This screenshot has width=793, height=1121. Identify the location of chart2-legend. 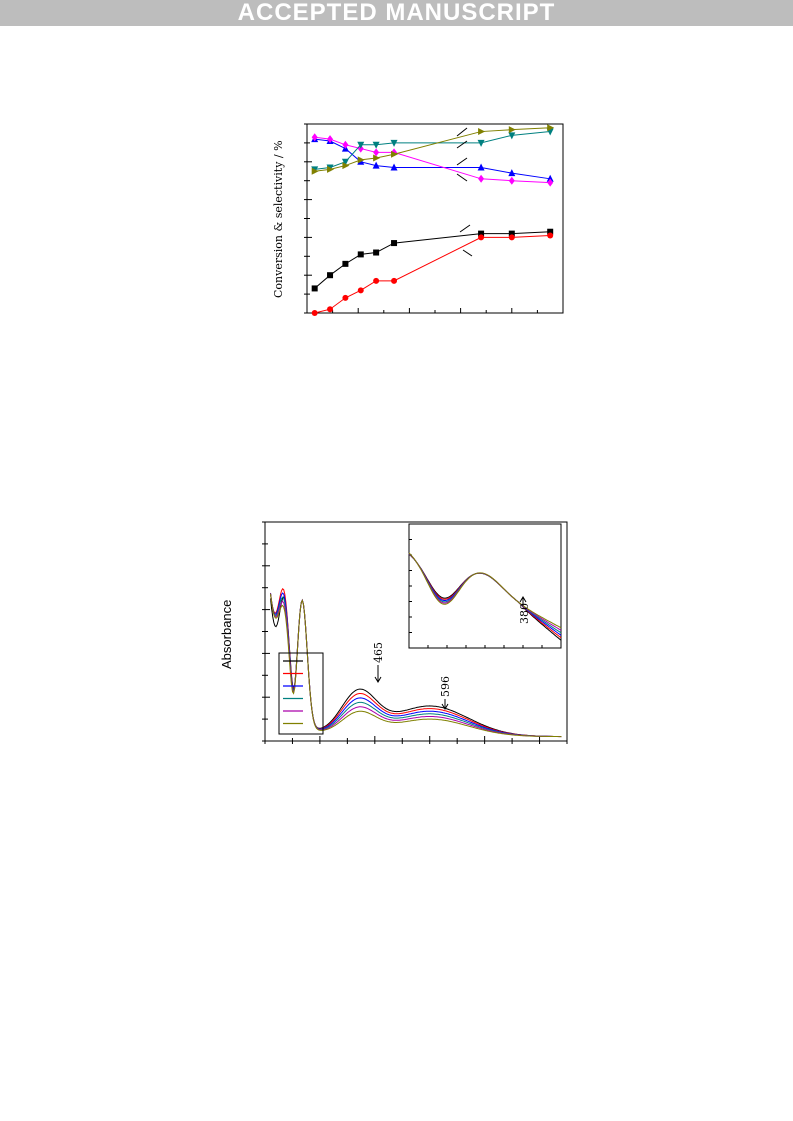
(301, 693).